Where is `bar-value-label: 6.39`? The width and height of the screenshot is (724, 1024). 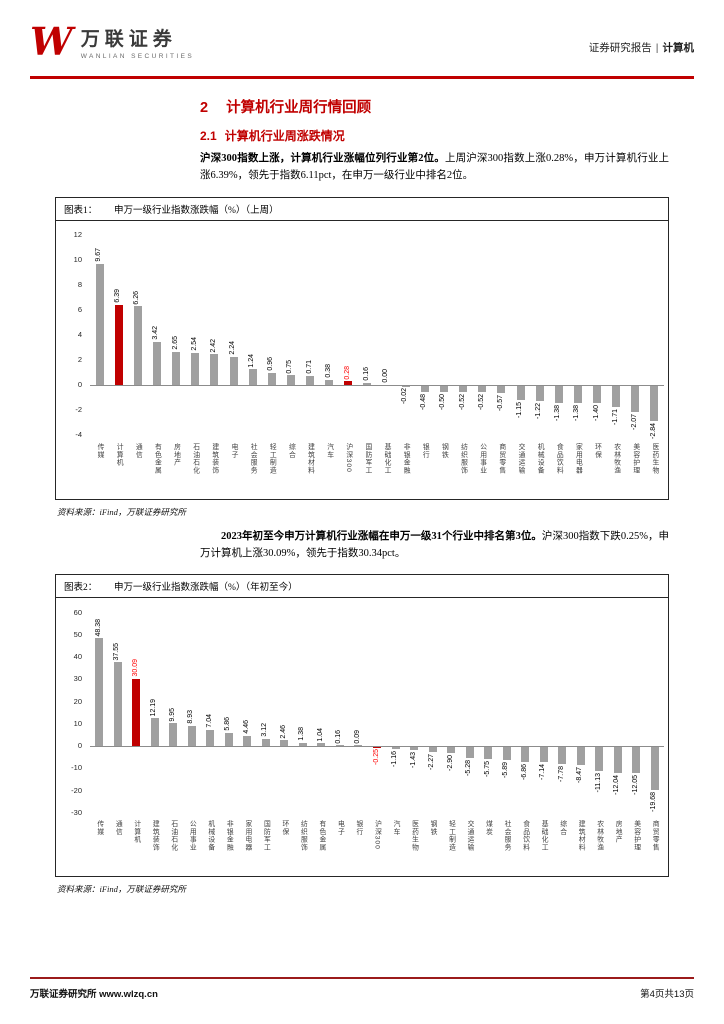 bar-value-label: 6.39 is located at coordinates (118, 296).